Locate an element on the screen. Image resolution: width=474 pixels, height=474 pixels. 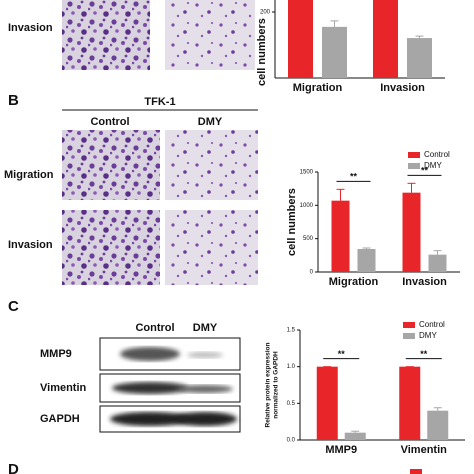
panel-letter: C is located at coordinates (13, 306).